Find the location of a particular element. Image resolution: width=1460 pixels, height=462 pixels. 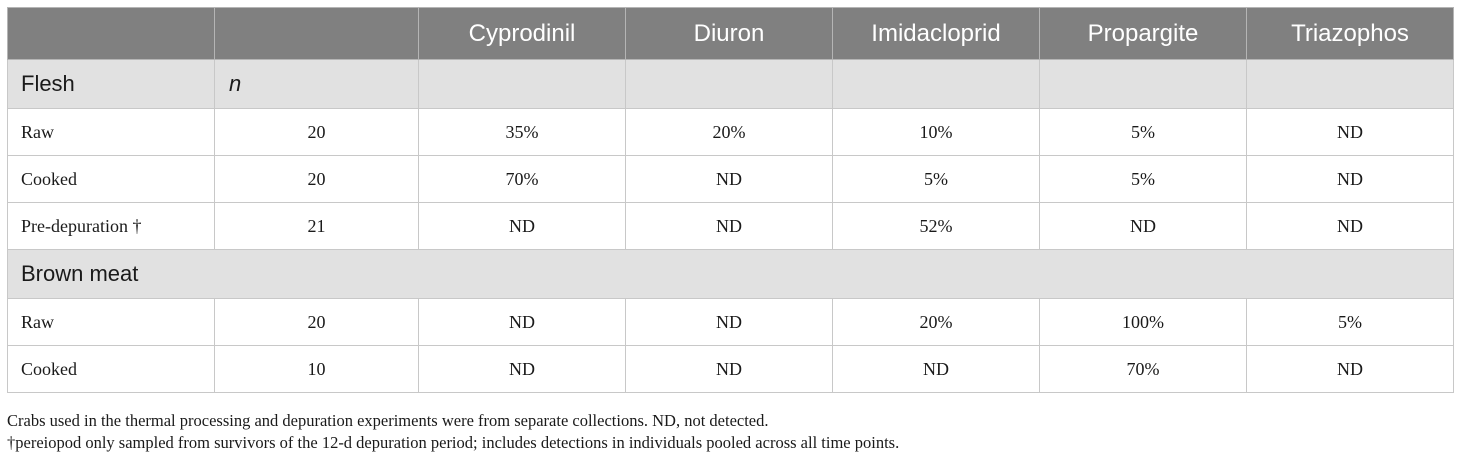

table-row: Cooked 20 70% ND 5% 5% ND is located at coordinates (730, 179).